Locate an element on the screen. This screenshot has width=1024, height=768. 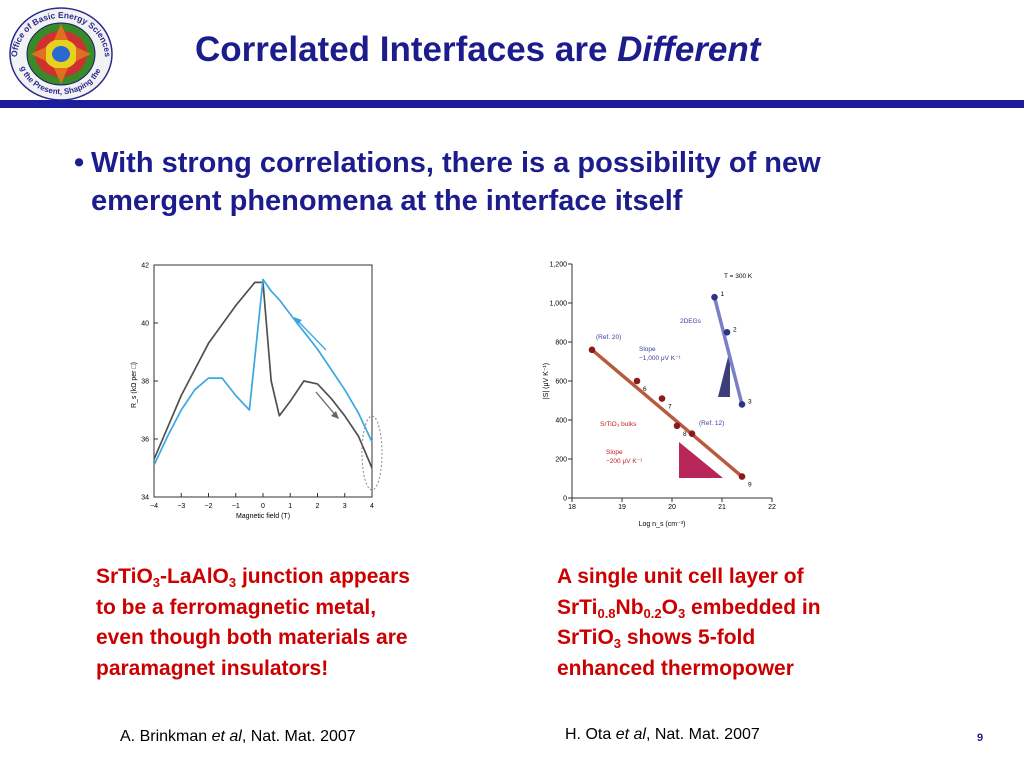
x-tick-label: 20 is located at coordinates (672, 507).